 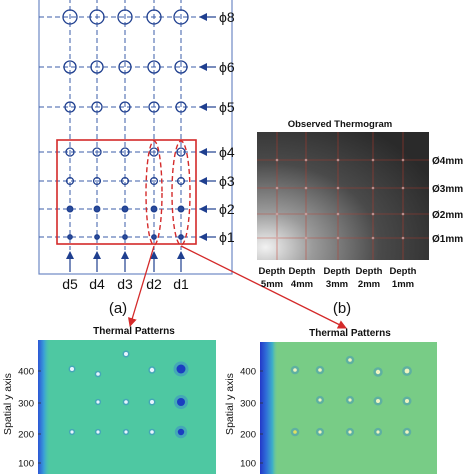 I want to click on hole-r2-c2, so click(x=125, y=107).